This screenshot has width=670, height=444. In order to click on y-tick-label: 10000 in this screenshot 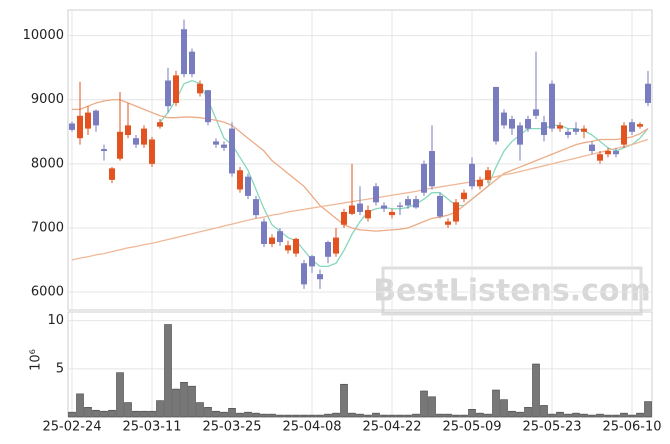, I will do `click(43, 35)`.